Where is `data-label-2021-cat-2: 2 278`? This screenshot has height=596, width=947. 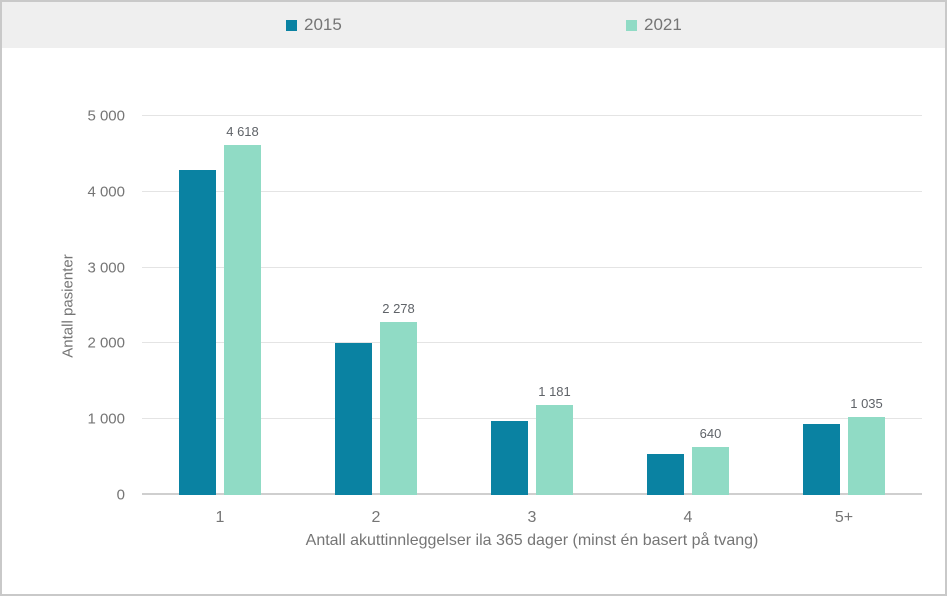 data-label-2021-cat-2: 2 278 is located at coordinates (398, 309).